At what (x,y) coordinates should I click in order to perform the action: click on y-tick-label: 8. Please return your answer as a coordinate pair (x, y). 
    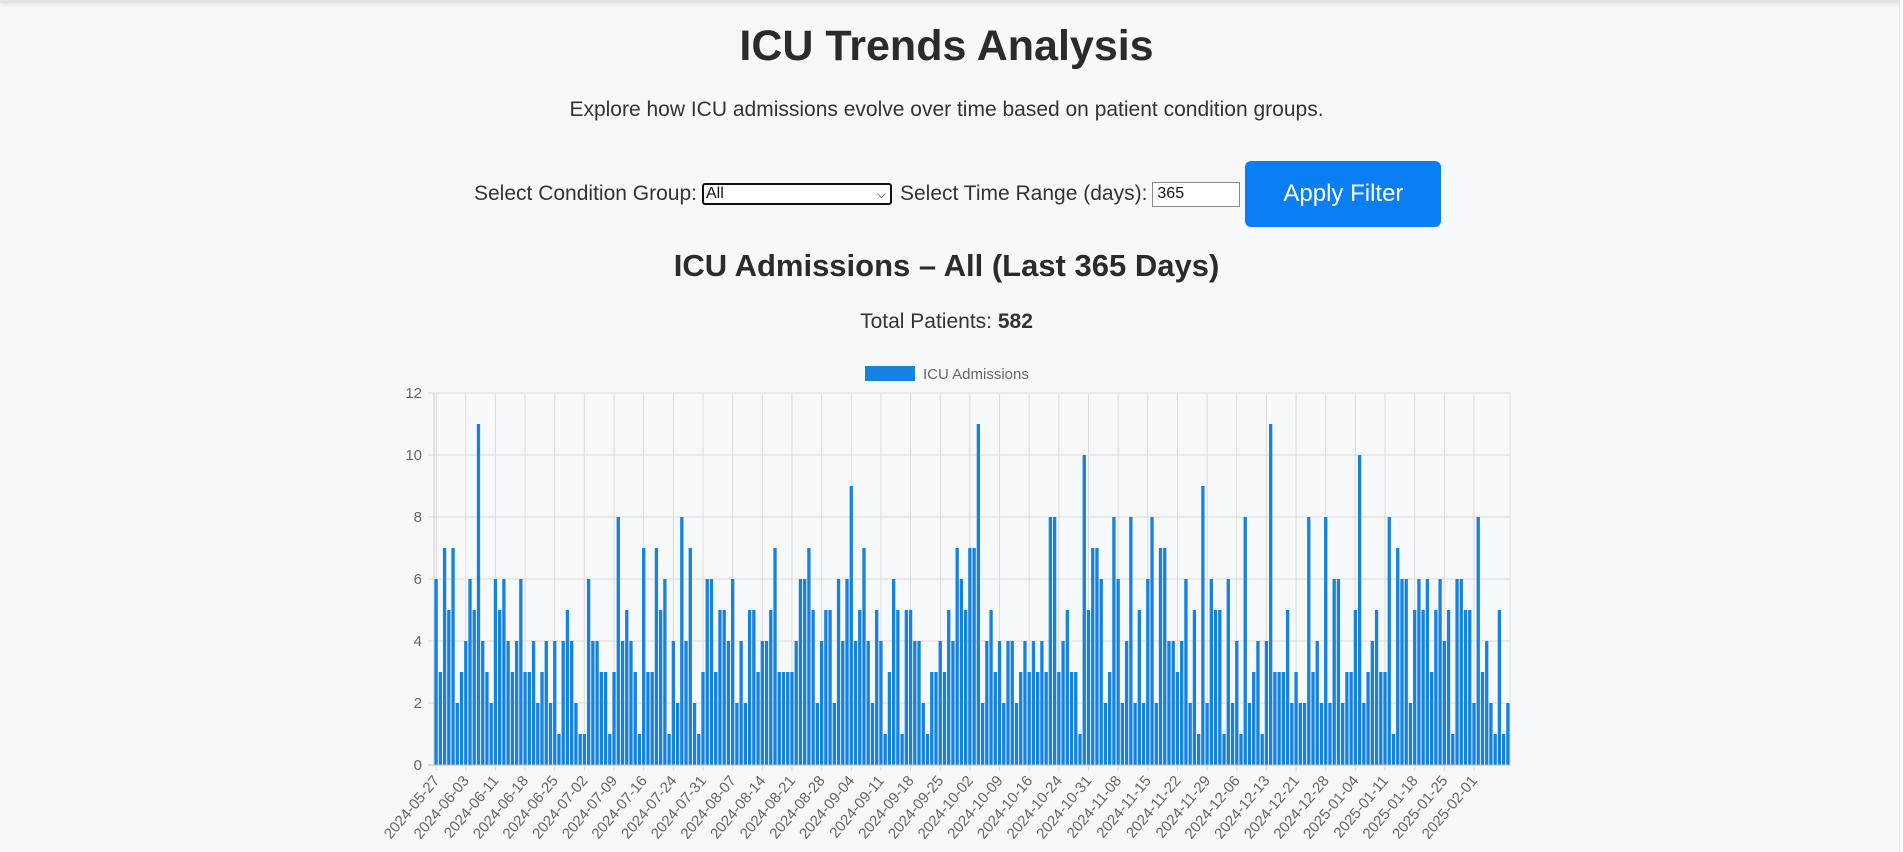
    Looking at the image, I should click on (418, 517).